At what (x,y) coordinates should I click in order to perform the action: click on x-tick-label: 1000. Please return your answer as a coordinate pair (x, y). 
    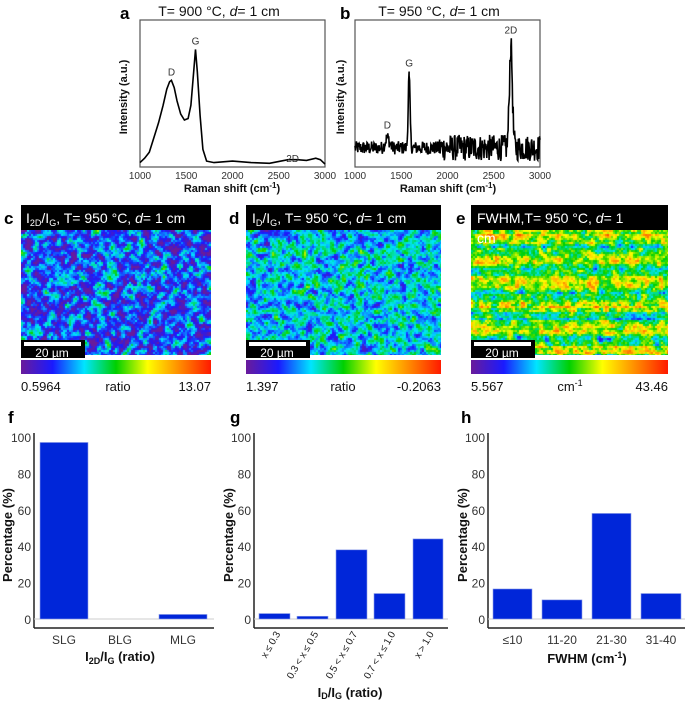
    Looking at the image, I should click on (140, 176).